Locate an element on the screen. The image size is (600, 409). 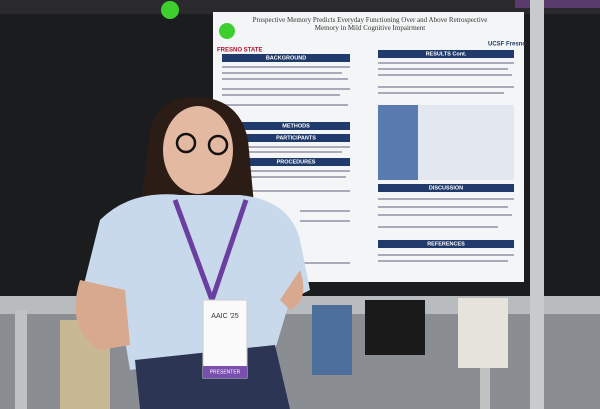
badge is located at coordinates (225, 339).